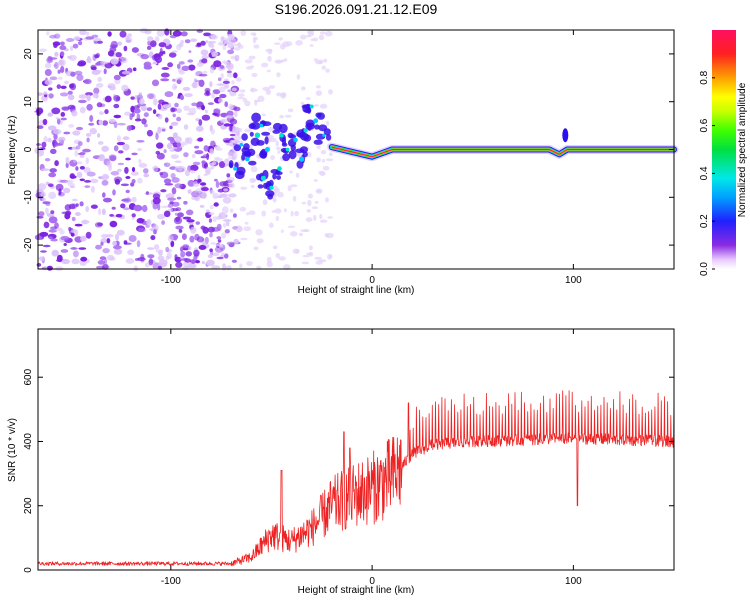  I want to click on y-tick-label: 400, so click(28, 441).